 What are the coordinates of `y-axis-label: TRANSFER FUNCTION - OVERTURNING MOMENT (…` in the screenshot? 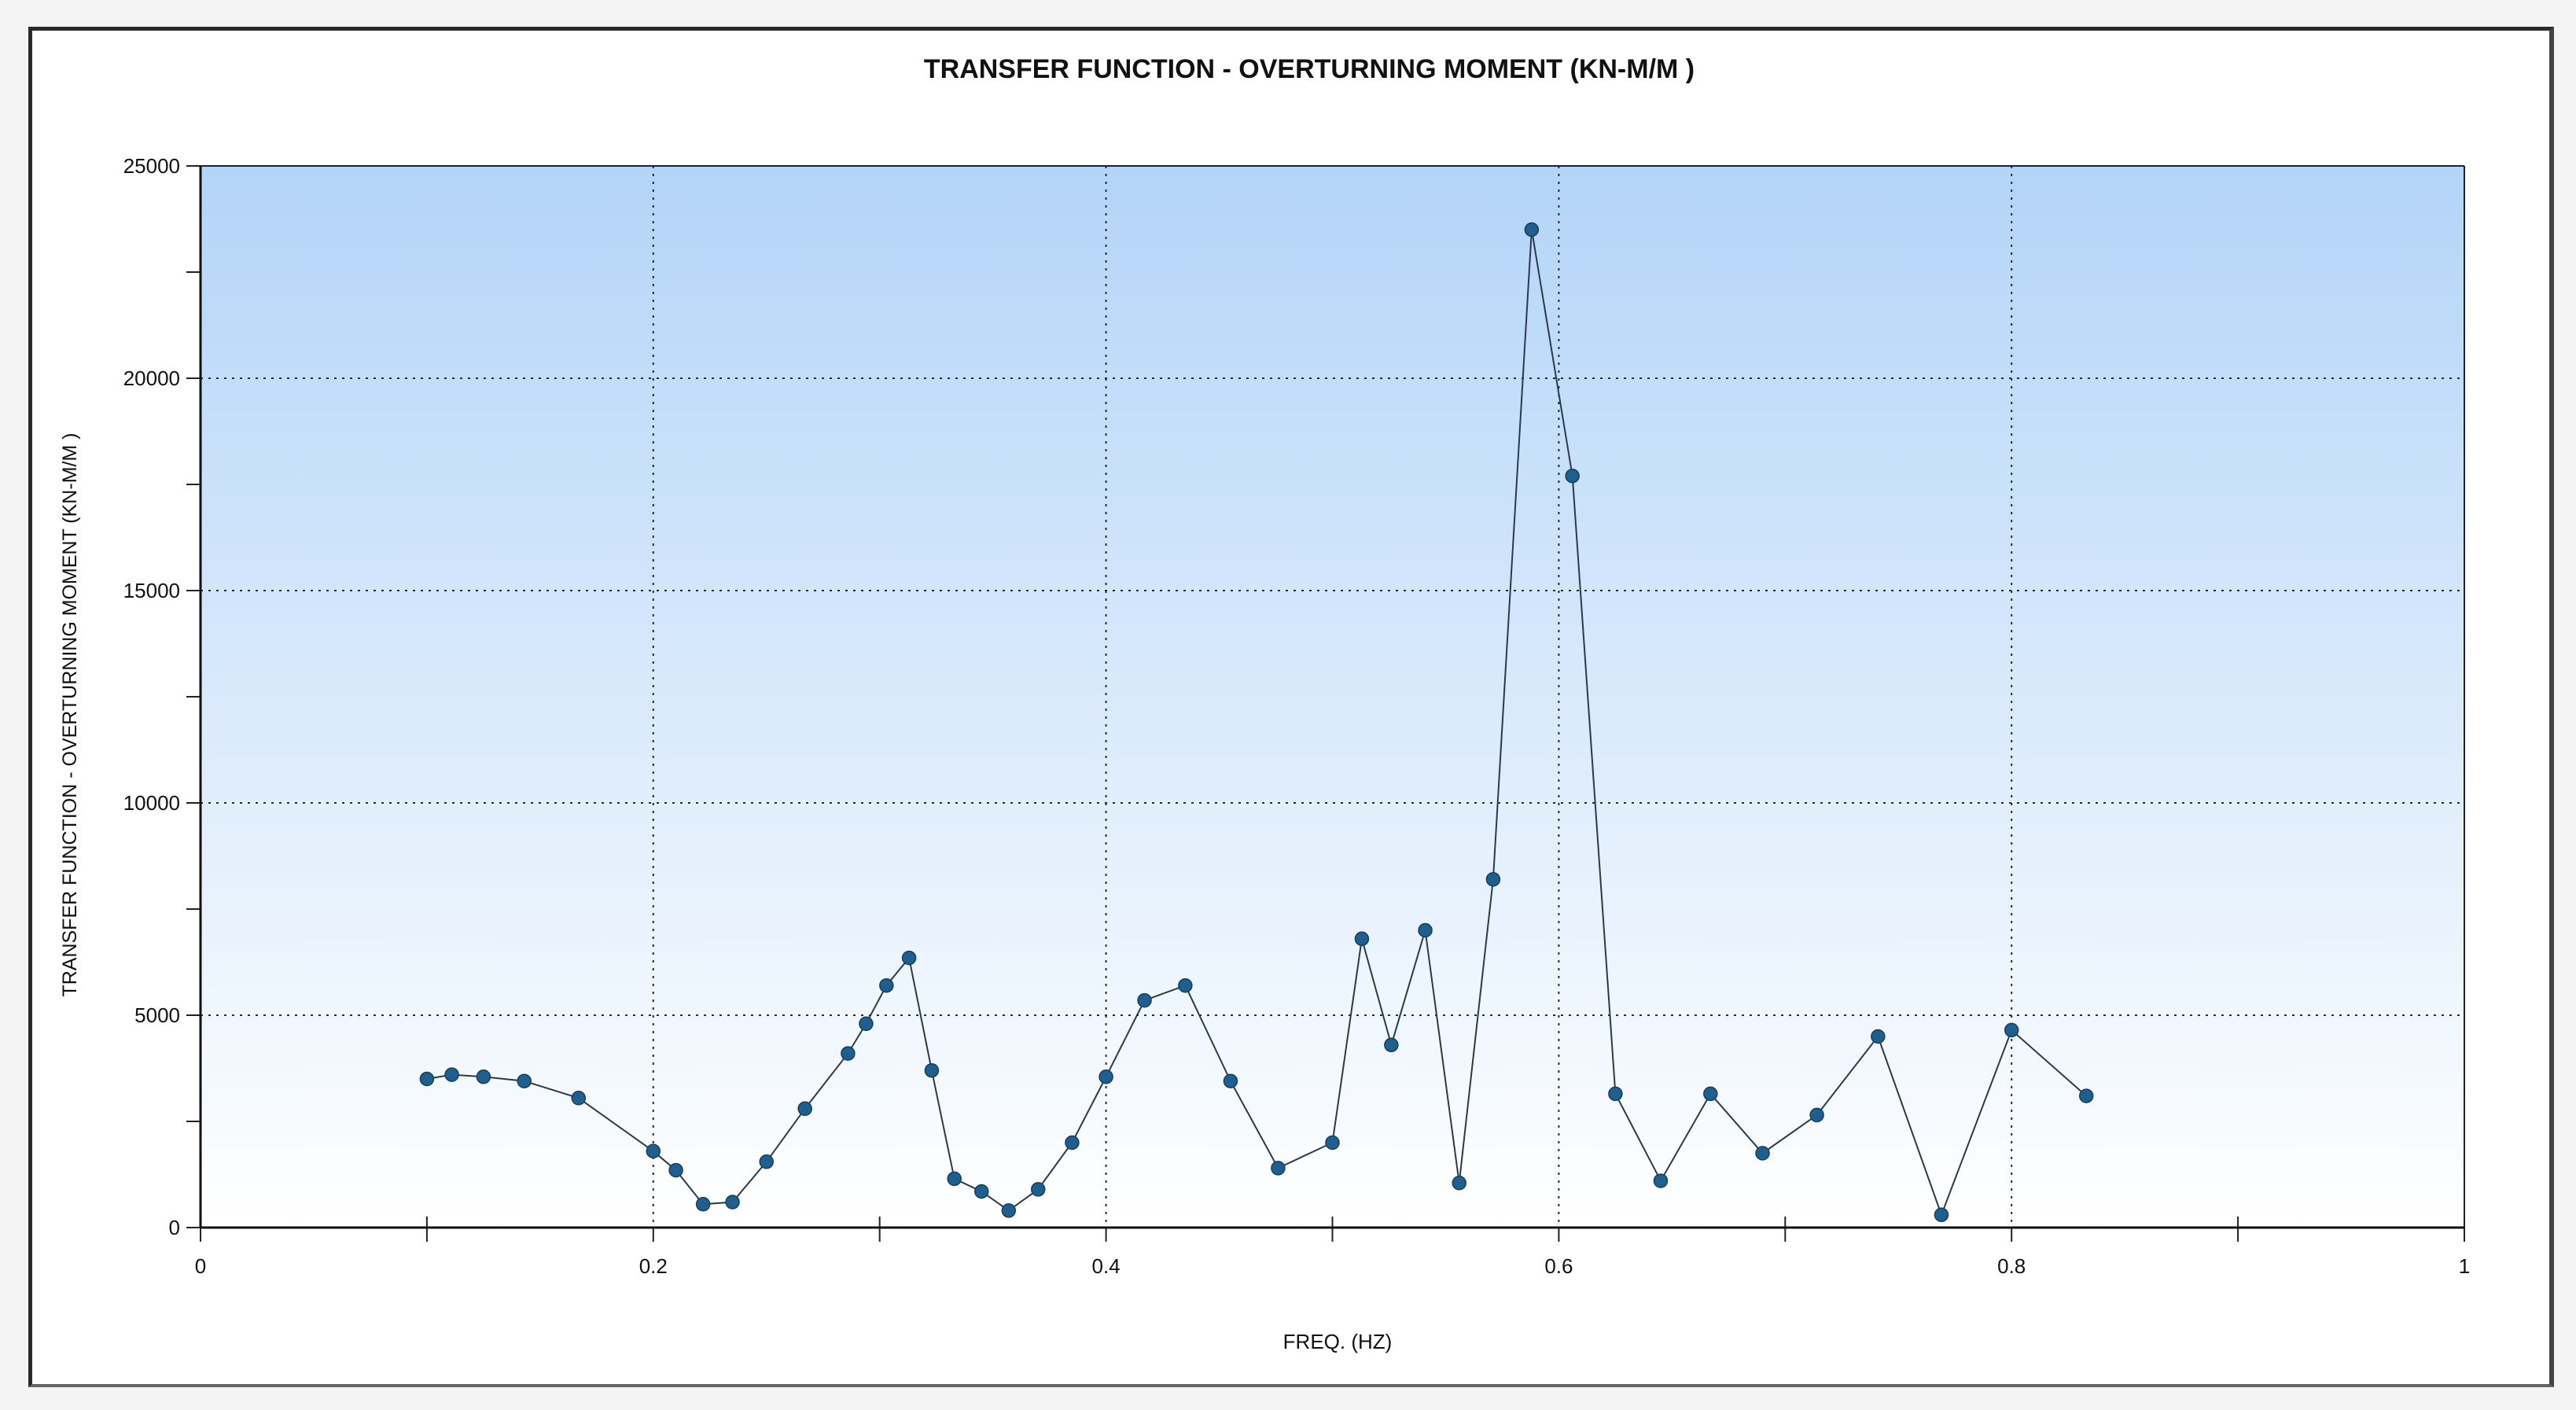 It's located at (70, 714).